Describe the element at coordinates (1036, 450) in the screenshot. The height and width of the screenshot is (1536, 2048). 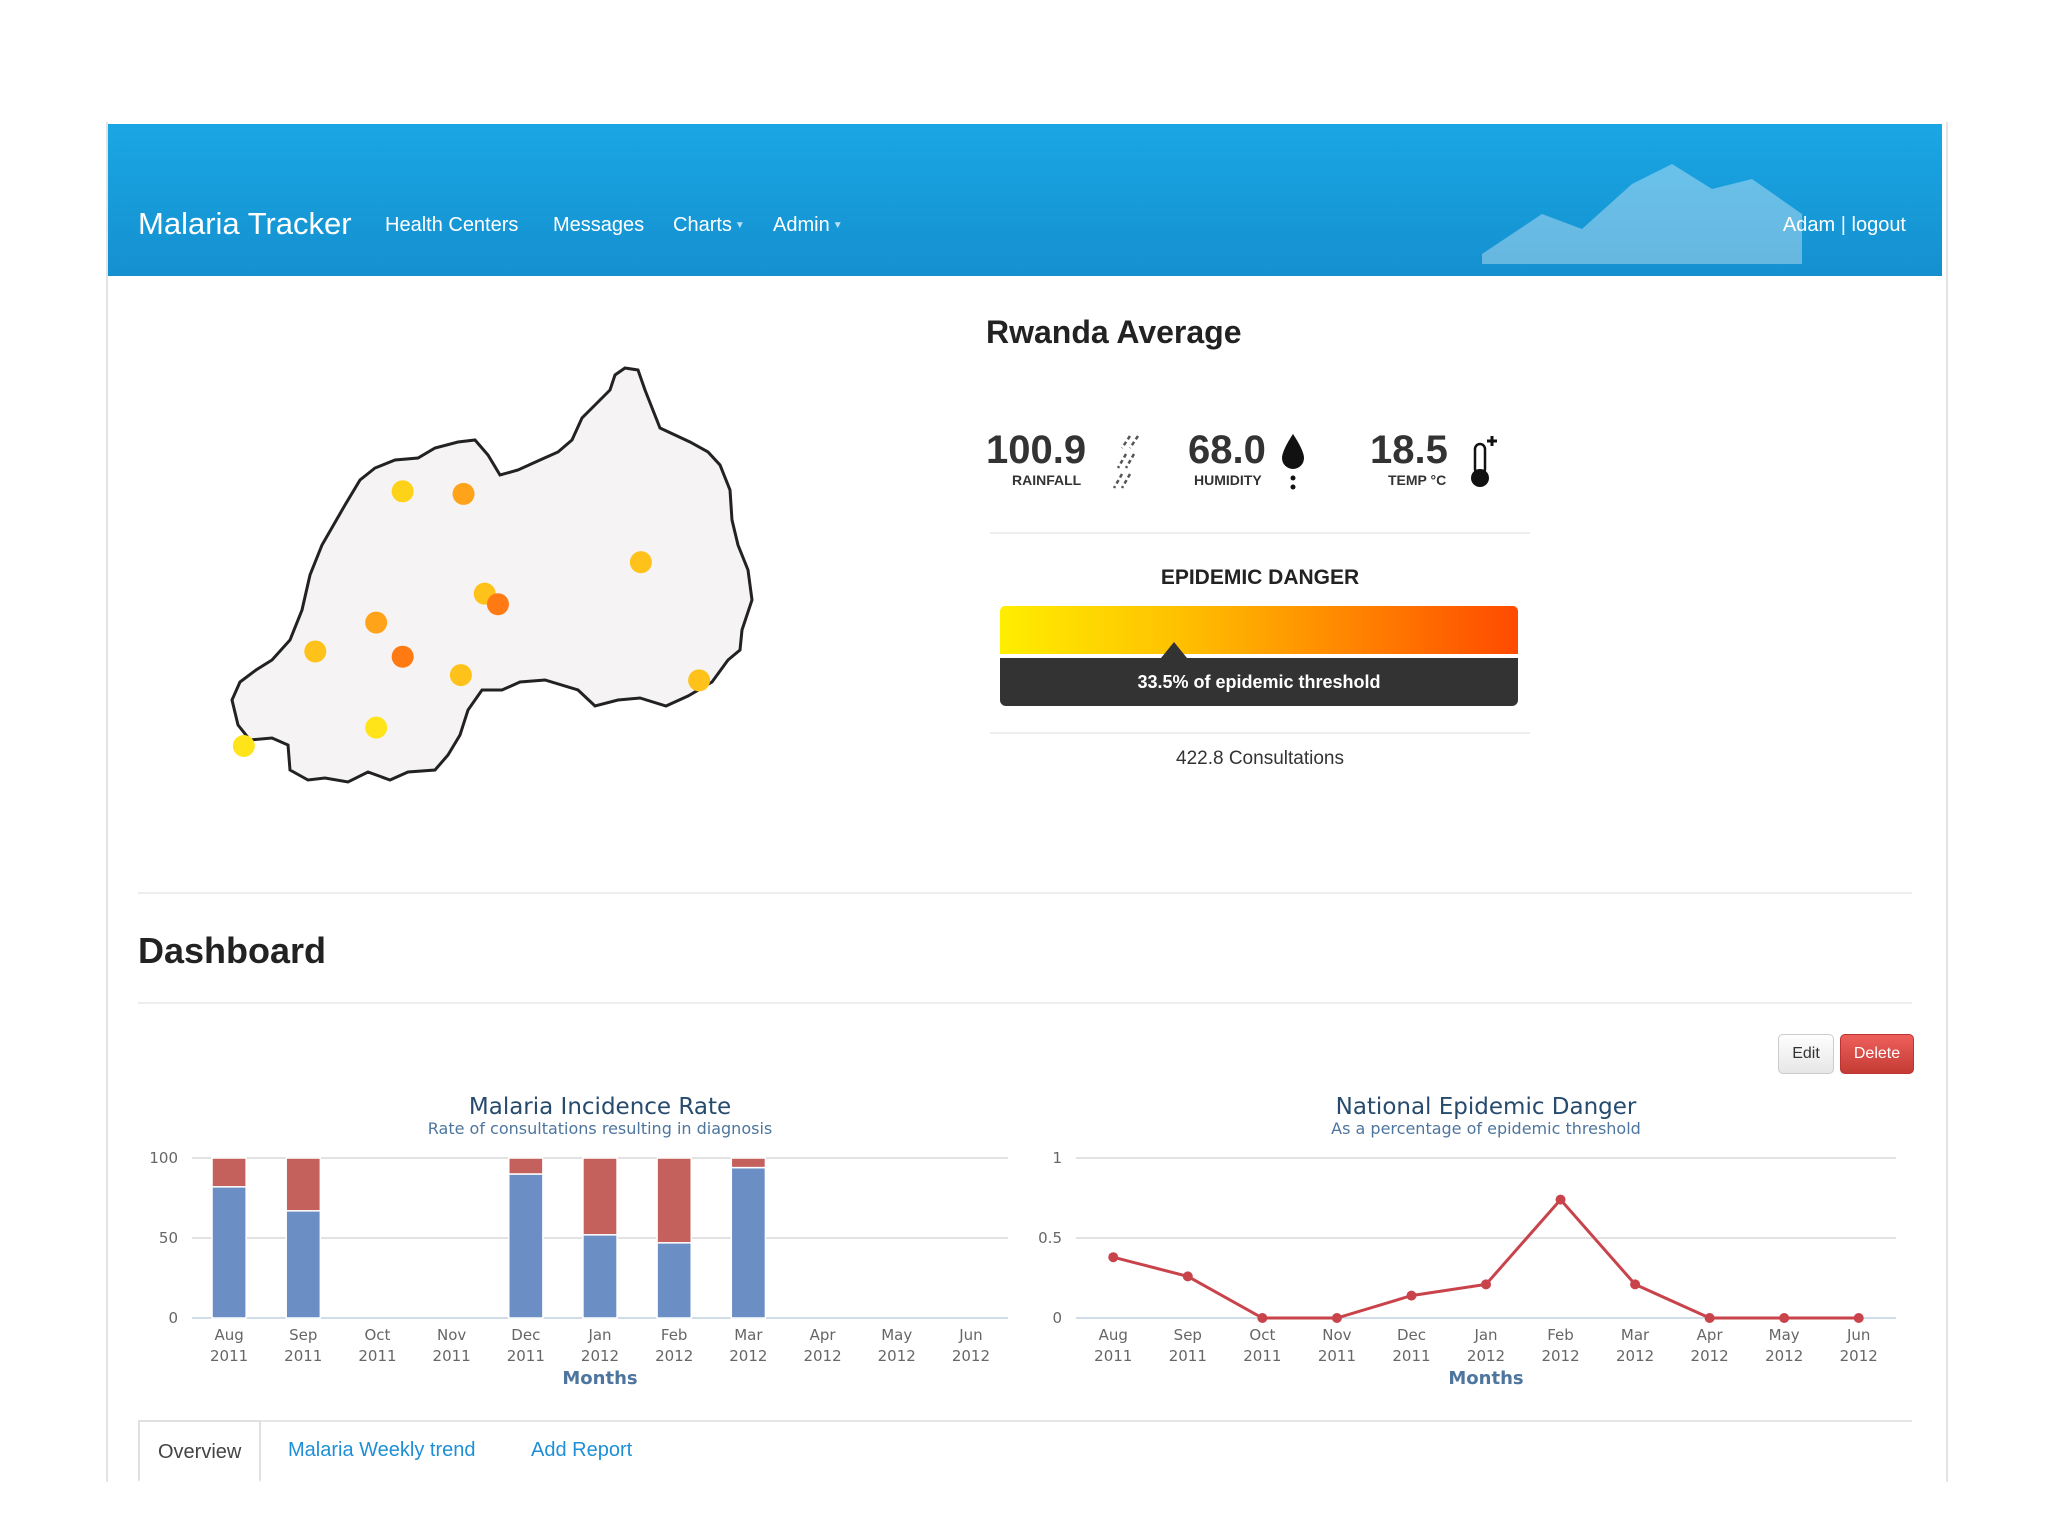
I see `rainfall-value: 100.9` at that location.